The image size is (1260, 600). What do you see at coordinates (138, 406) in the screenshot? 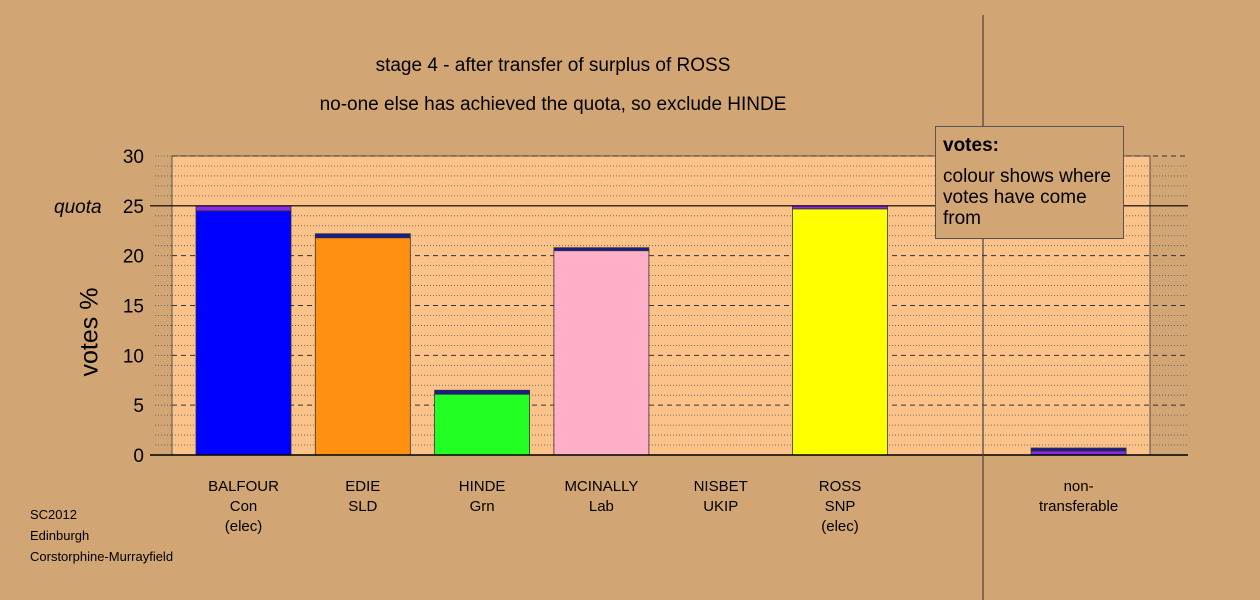
I see `y-tick-label: 5` at bounding box center [138, 406].